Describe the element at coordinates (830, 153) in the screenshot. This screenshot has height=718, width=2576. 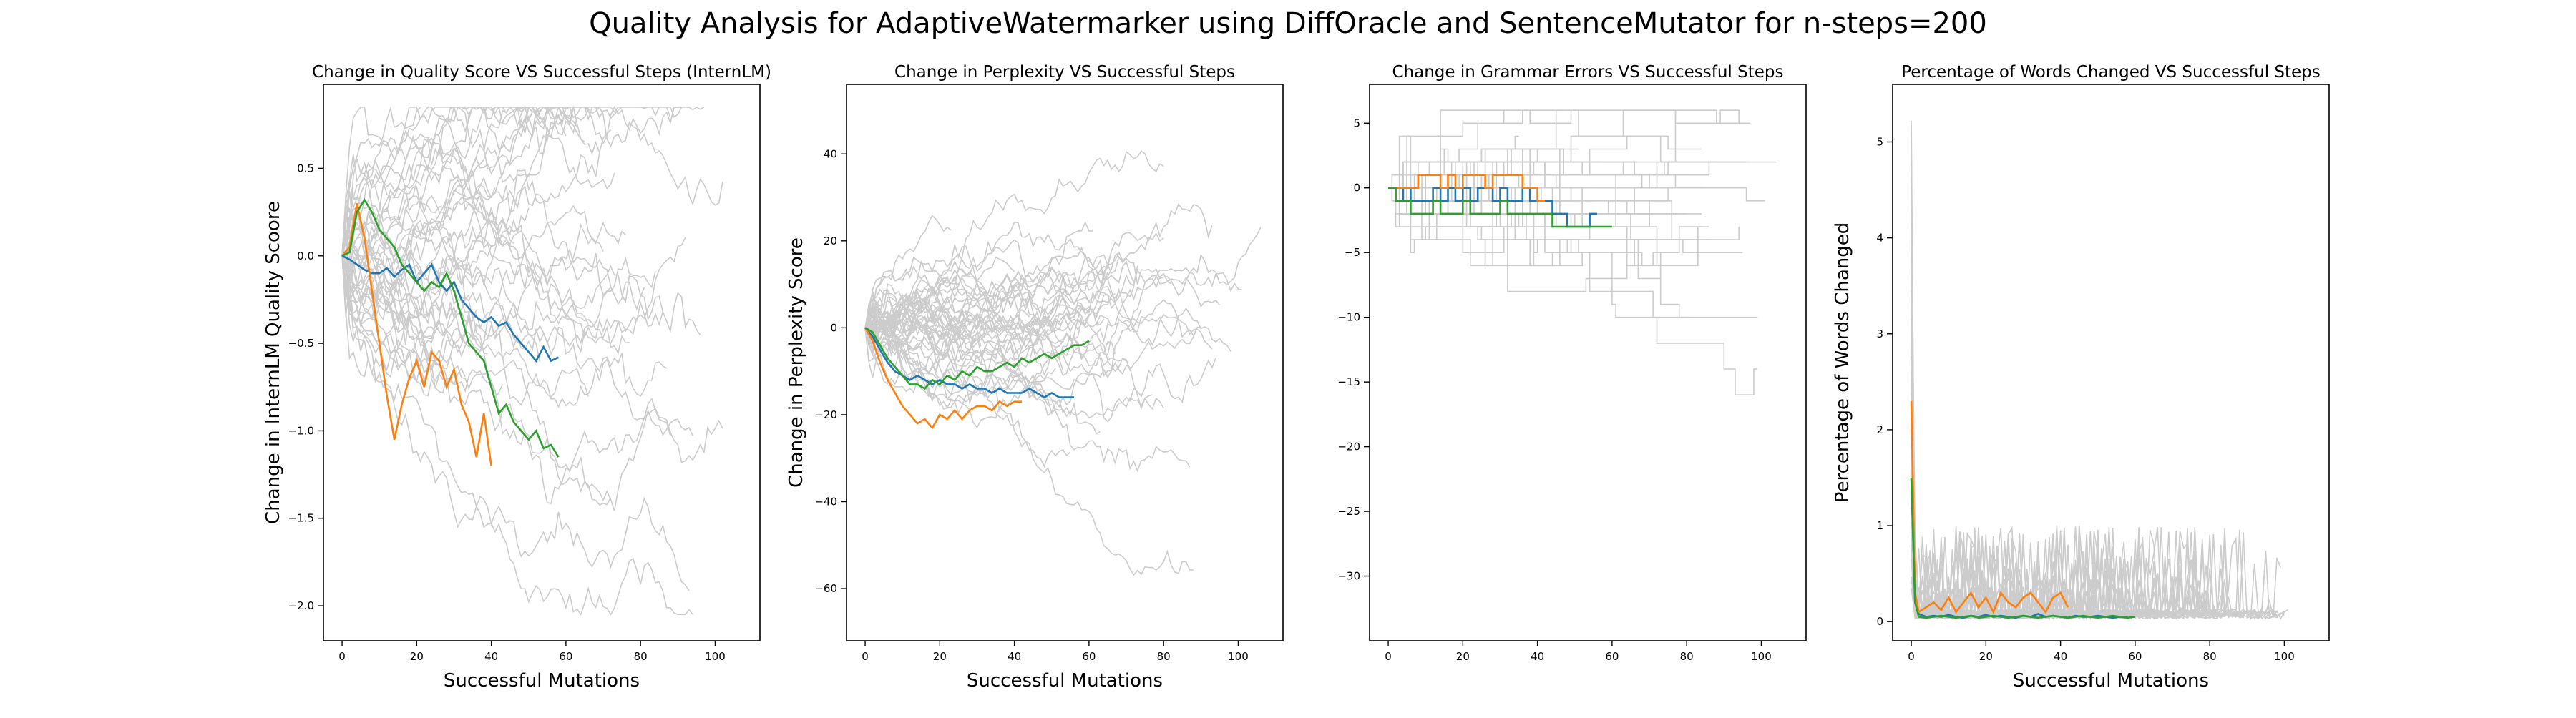
I see `y-tick-label: 40` at that location.